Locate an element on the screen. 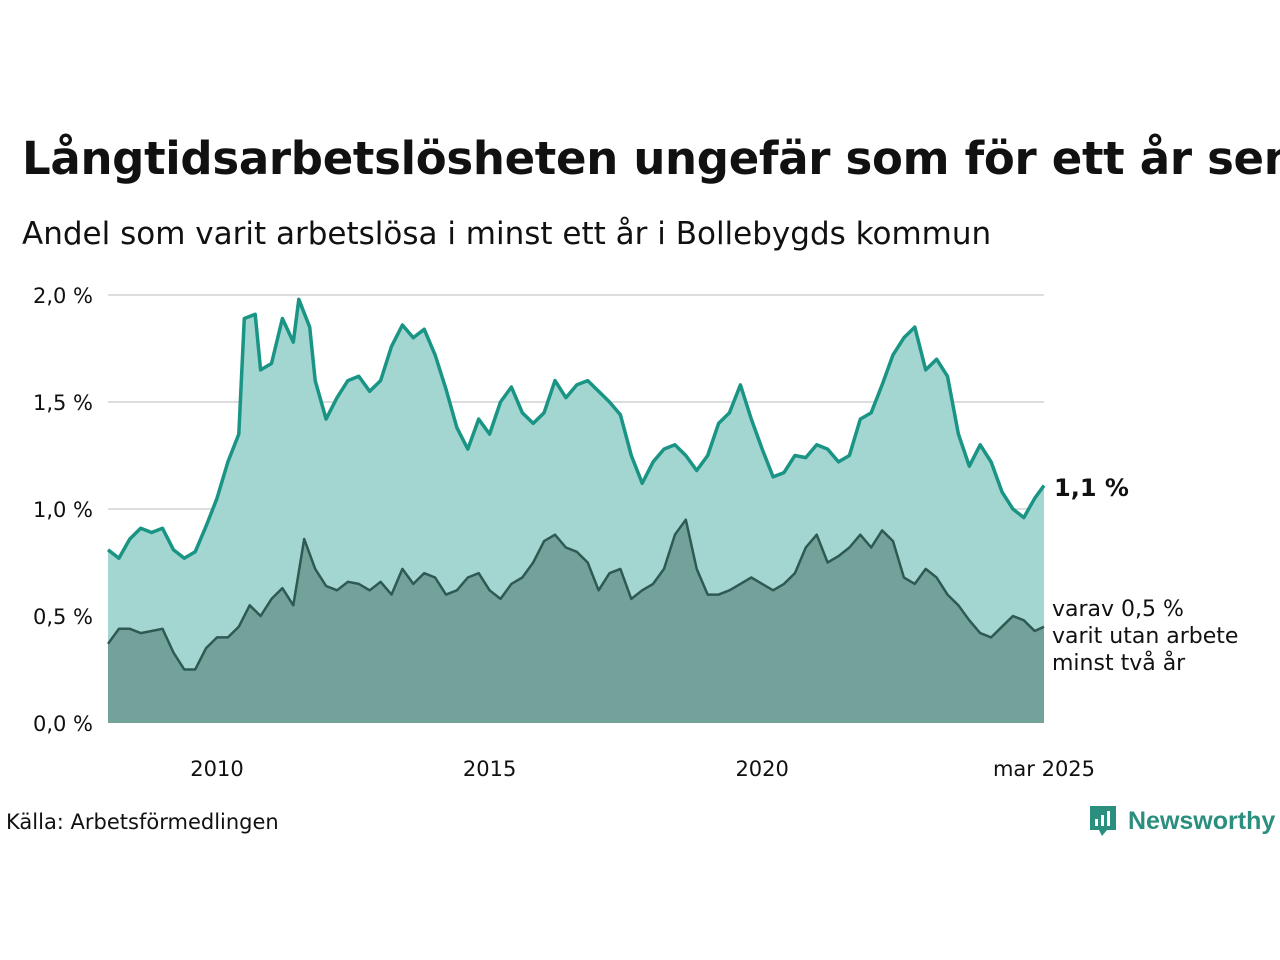 This screenshot has height=960, width=1280. x-tick-label: 2015 is located at coordinates (489, 769).